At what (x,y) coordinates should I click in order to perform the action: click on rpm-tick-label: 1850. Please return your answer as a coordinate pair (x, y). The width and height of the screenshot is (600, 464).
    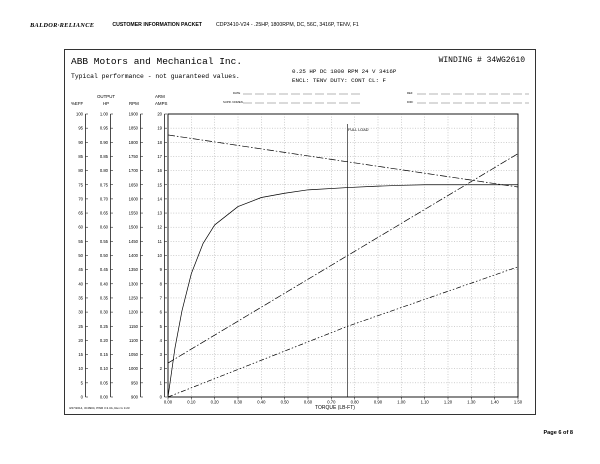
    Looking at the image, I should click on (134, 128).